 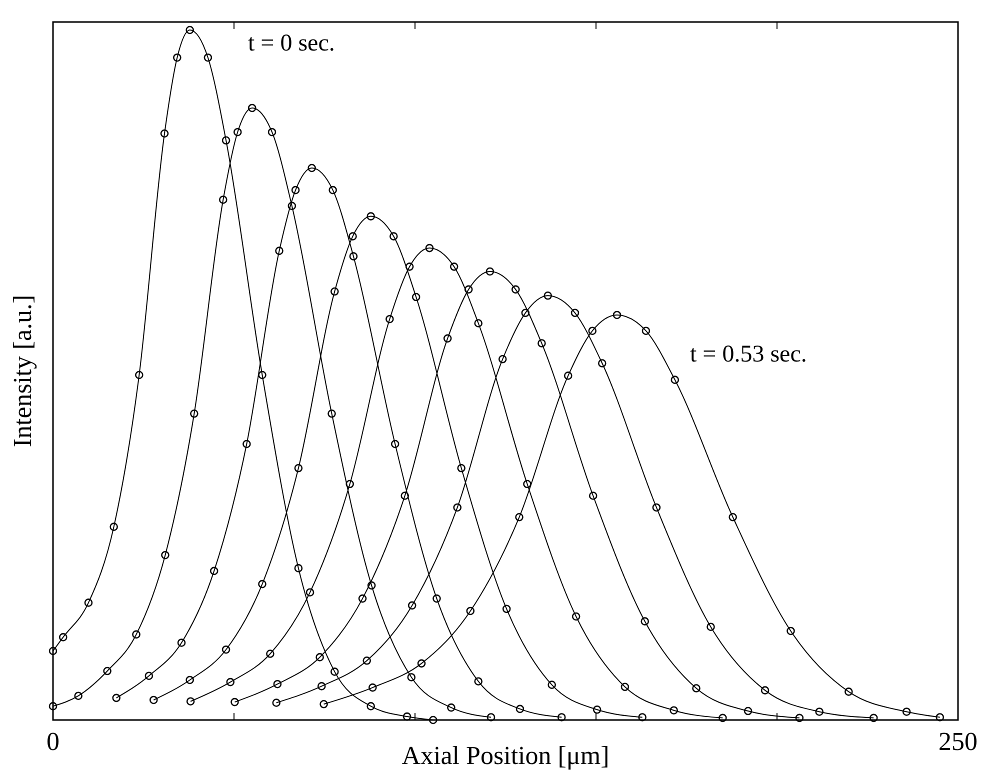 What do you see at coordinates (958, 741) in the screenshot?
I see `x-tick-label: 250` at bounding box center [958, 741].